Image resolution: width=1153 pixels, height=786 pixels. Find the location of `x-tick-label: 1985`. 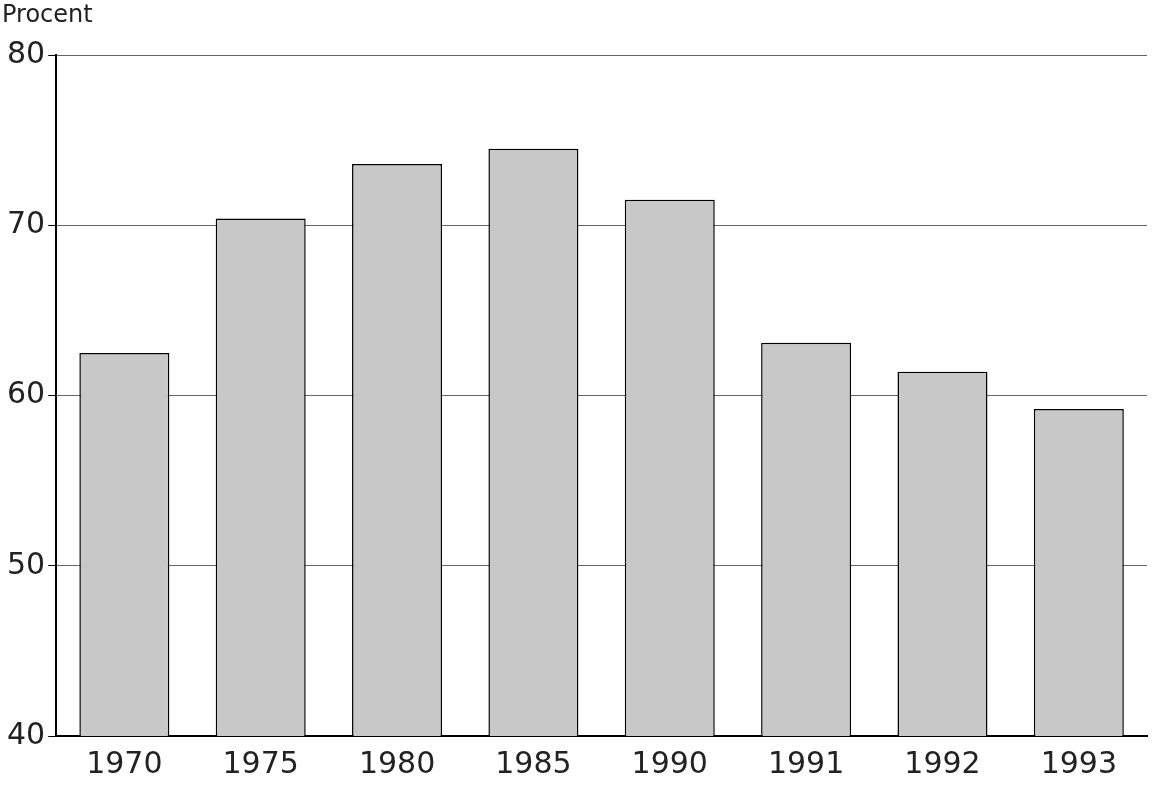

x-tick-label: 1985 is located at coordinates (533, 762).